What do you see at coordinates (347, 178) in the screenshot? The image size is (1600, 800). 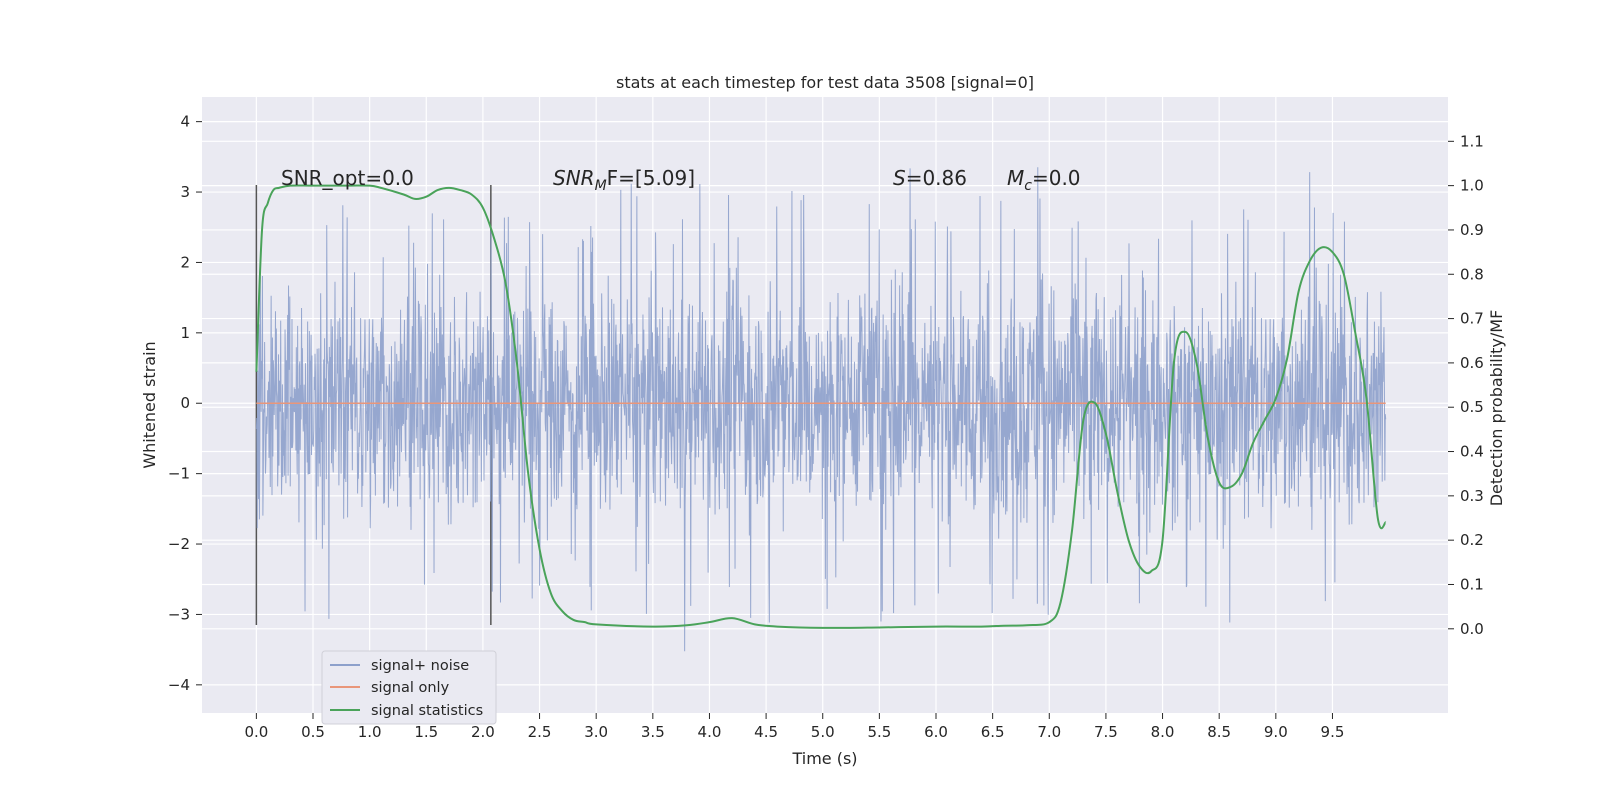 I see `annotation-snr-opt: SNR_opt=0.0` at bounding box center [347, 178].